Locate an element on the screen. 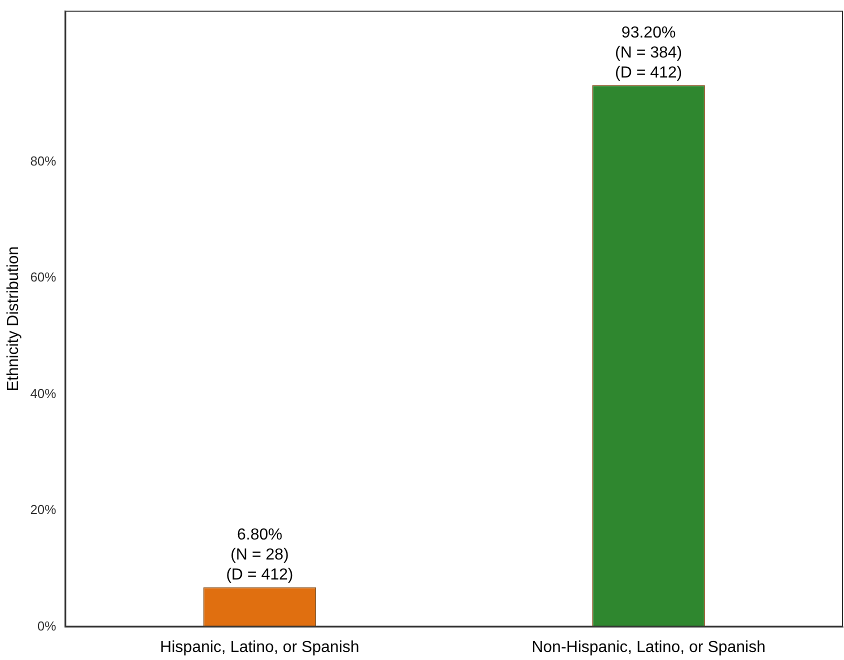 This screenshot has width=844, height=660. y-tick-label: 0% is located at coordinates (47, 626).